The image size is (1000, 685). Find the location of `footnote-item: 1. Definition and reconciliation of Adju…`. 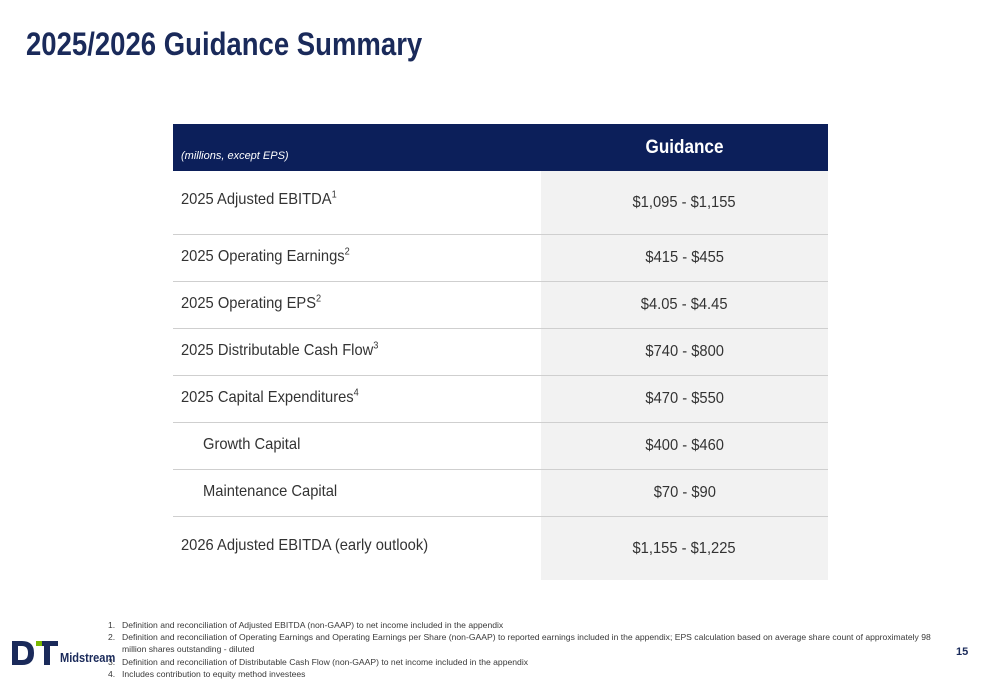

footnote-item: 1. Definition and reconciliation of Adju… is located at coordinates (306, 625).